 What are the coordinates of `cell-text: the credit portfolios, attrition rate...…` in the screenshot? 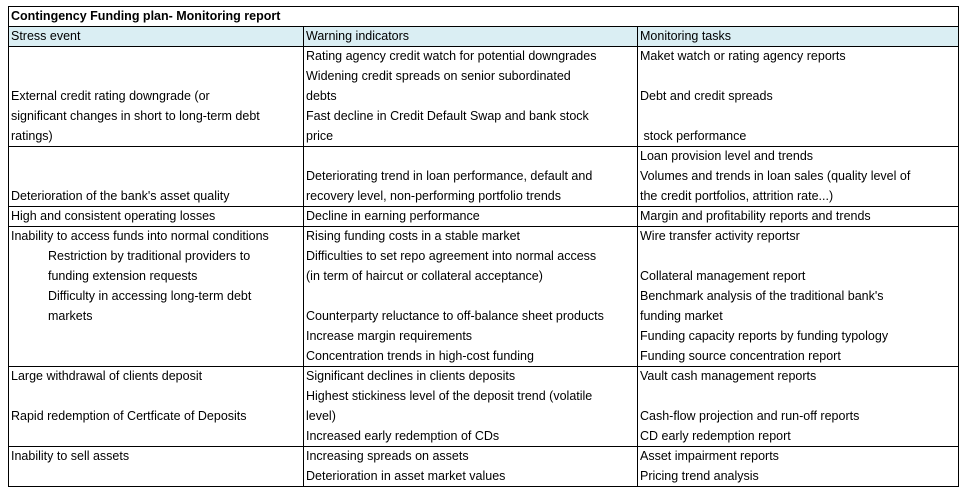 It's located at (737, 196).